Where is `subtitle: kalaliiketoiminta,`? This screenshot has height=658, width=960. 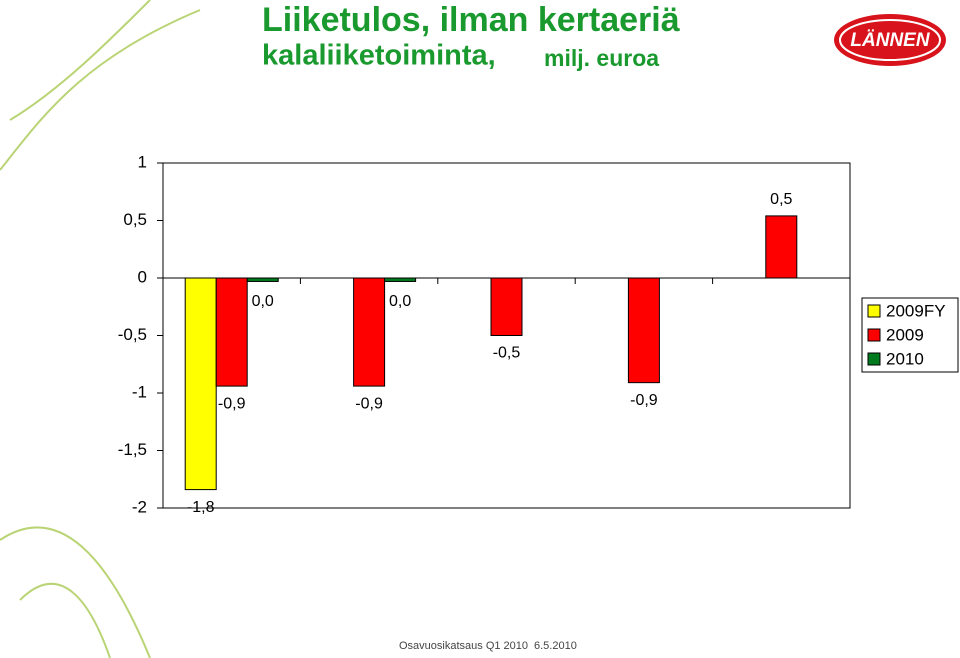 subtitle: kalaliiketoiminta, is located at coordinates (379, 56).